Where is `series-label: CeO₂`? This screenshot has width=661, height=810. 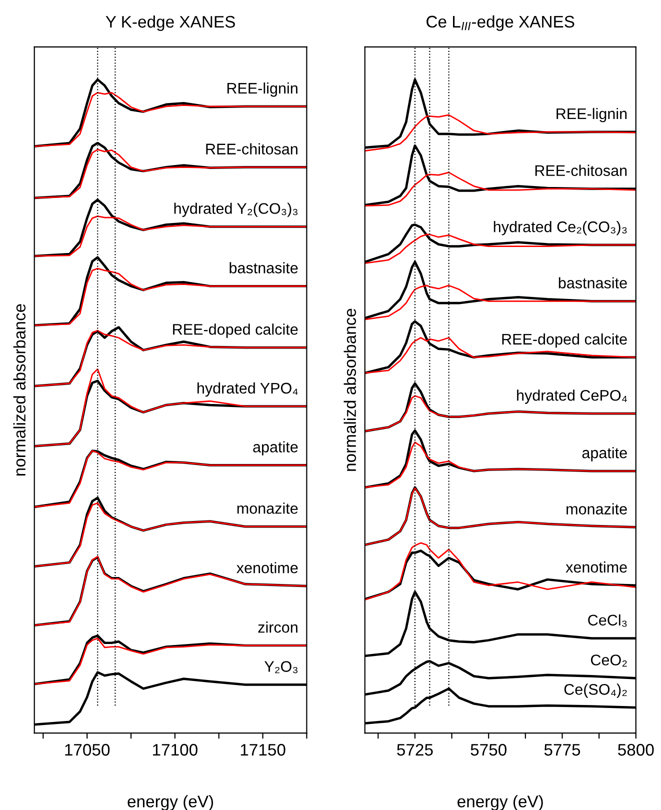
series-label: CeO₂ is located at coordinates (608, 660).